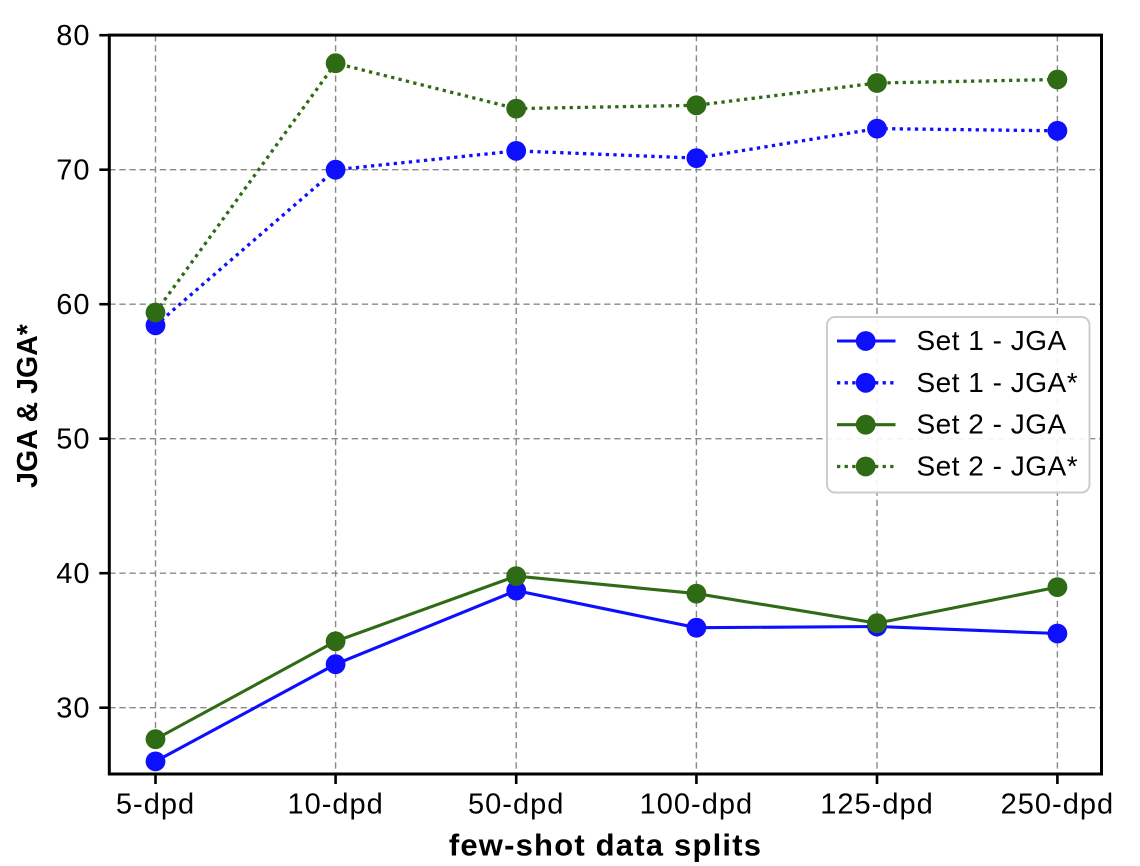 Image resolution: width=1140 pixels, height=866 pixels. Describe the element at coordinates (516, 805) in the screenshot. I see `svg-text: 50-dpd` at that location.